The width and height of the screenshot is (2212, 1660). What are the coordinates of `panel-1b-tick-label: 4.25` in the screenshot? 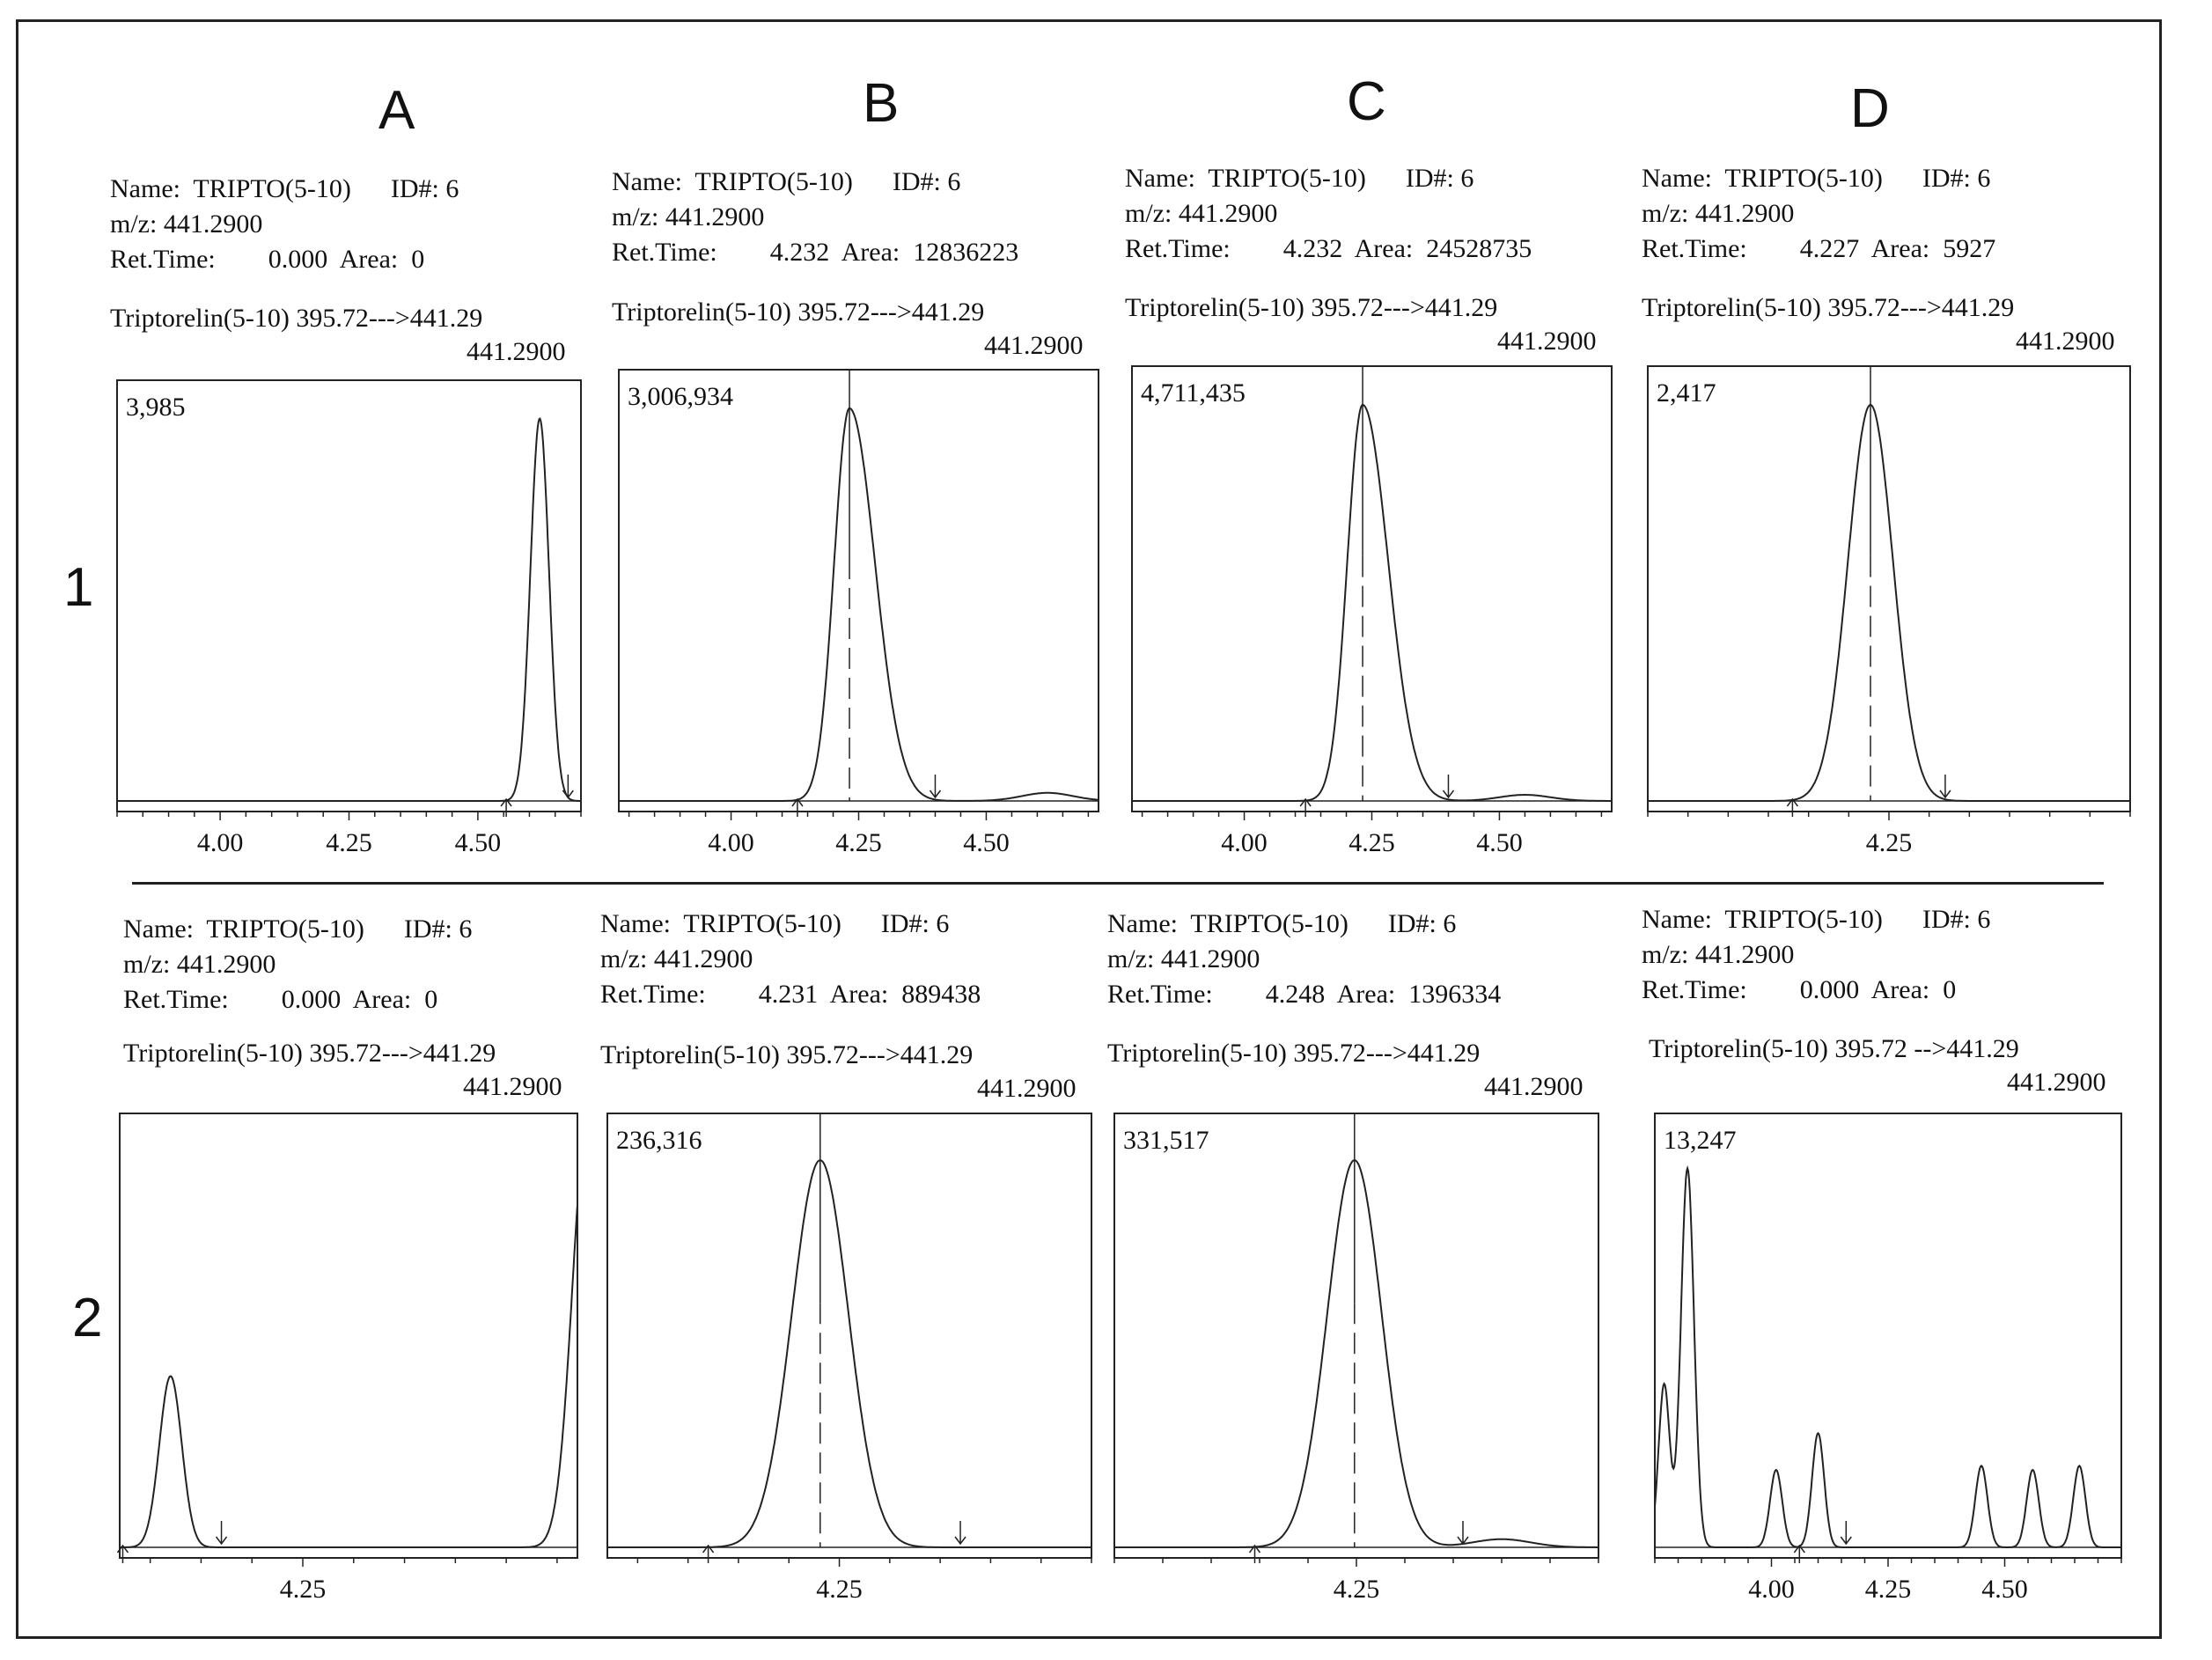 It's located at (859, 843).